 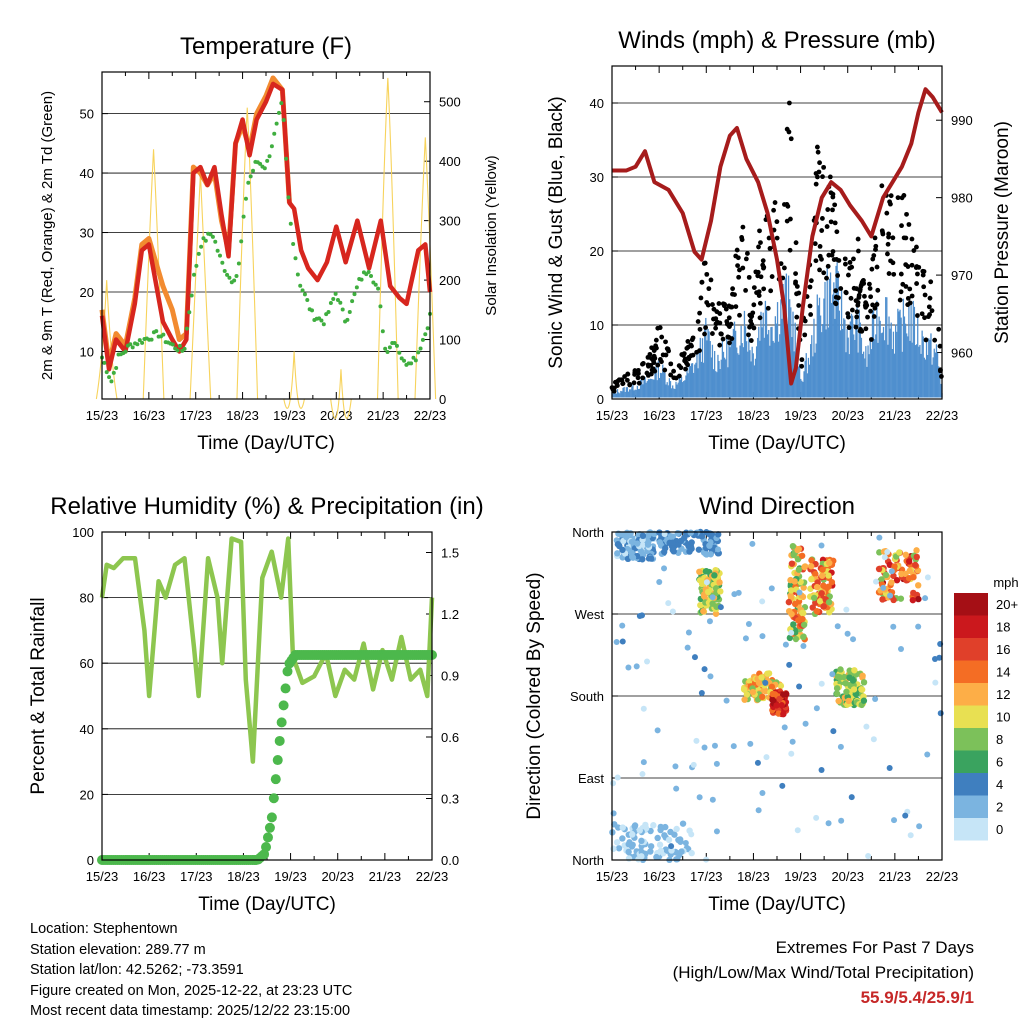 I want to click on y2tick-label-1-3: 990, so click(x=962, y=120).